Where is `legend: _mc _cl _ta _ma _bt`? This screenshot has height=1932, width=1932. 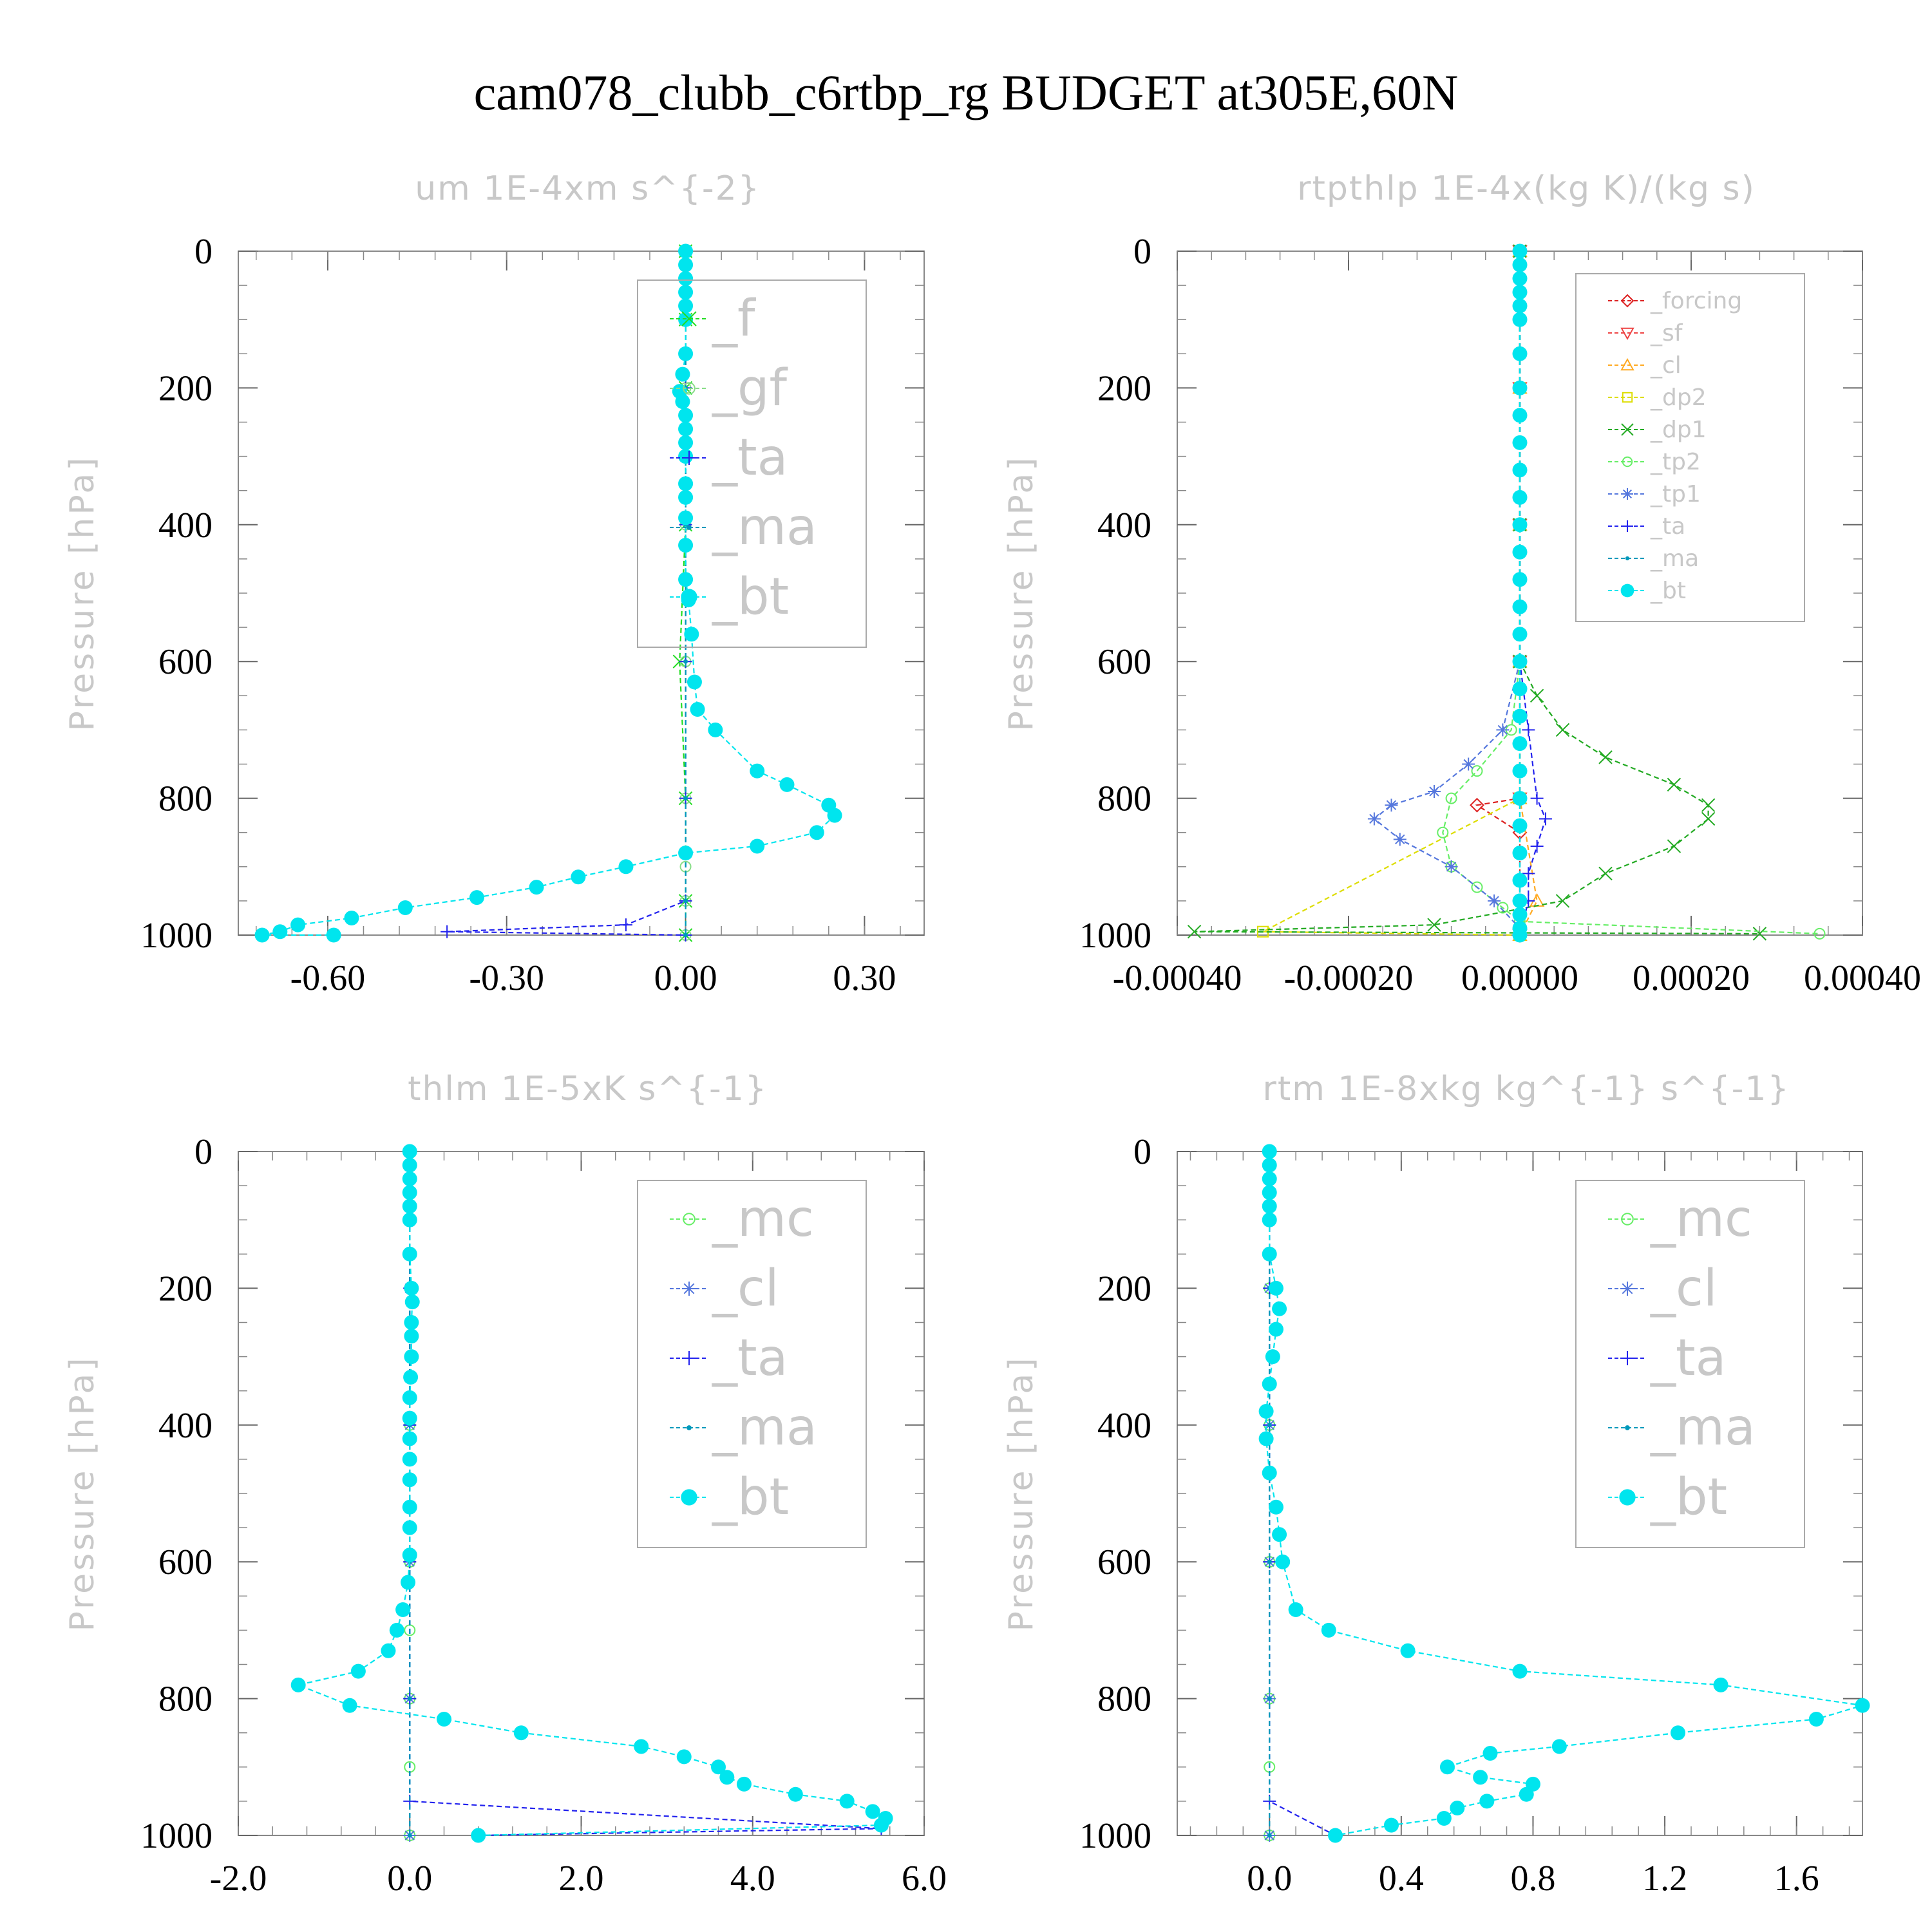 legend: _mc _cl _ta _ma _bt is located at coordinates (1690, 1364).